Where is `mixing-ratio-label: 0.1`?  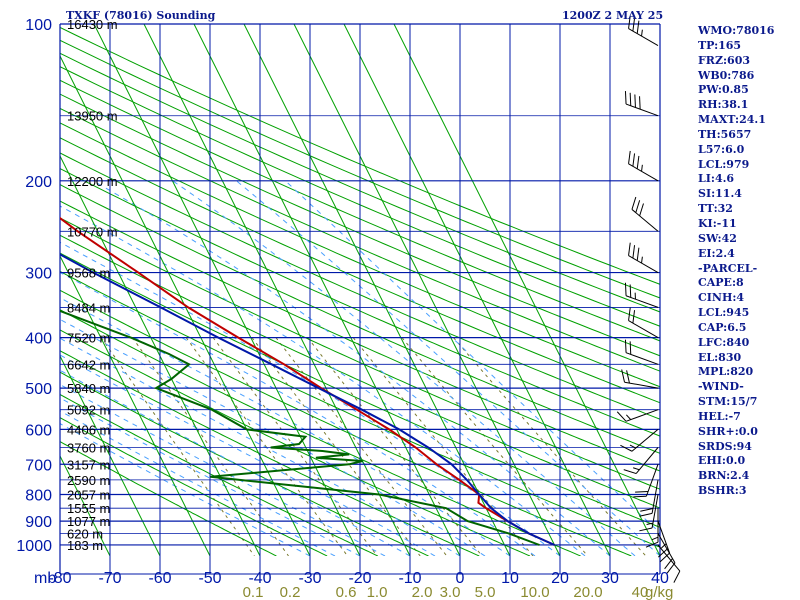
mixing-ratio-label: 0.1 is located at coordinates (253, 592).